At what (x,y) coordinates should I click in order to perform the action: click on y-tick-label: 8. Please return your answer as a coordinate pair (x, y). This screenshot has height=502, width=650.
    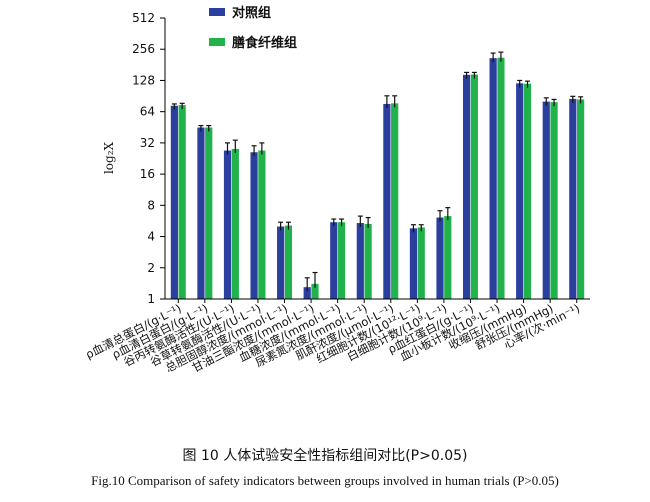
    Looking at the image, I should click on (151, 205).